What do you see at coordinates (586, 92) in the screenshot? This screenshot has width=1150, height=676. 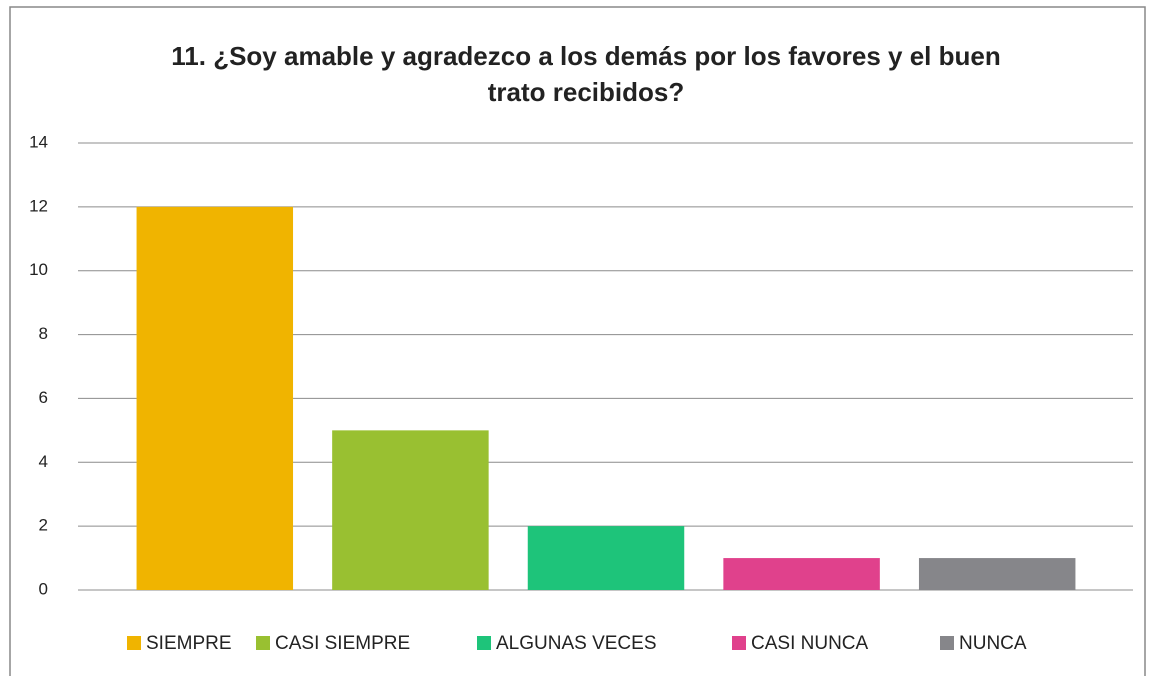 I see `chart-title: trato recibidos?` at bounding box center [586, 92].